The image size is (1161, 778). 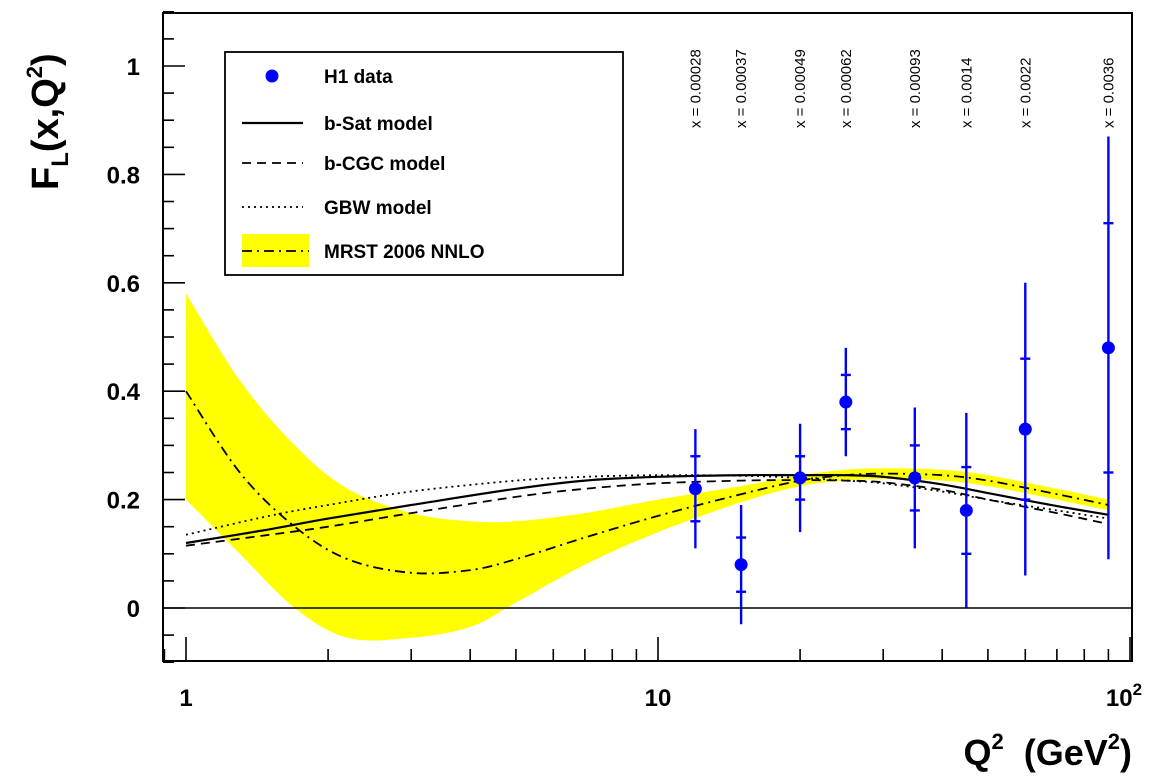 I want to click on x-tick-label: 1, so click(x=185, y=698).